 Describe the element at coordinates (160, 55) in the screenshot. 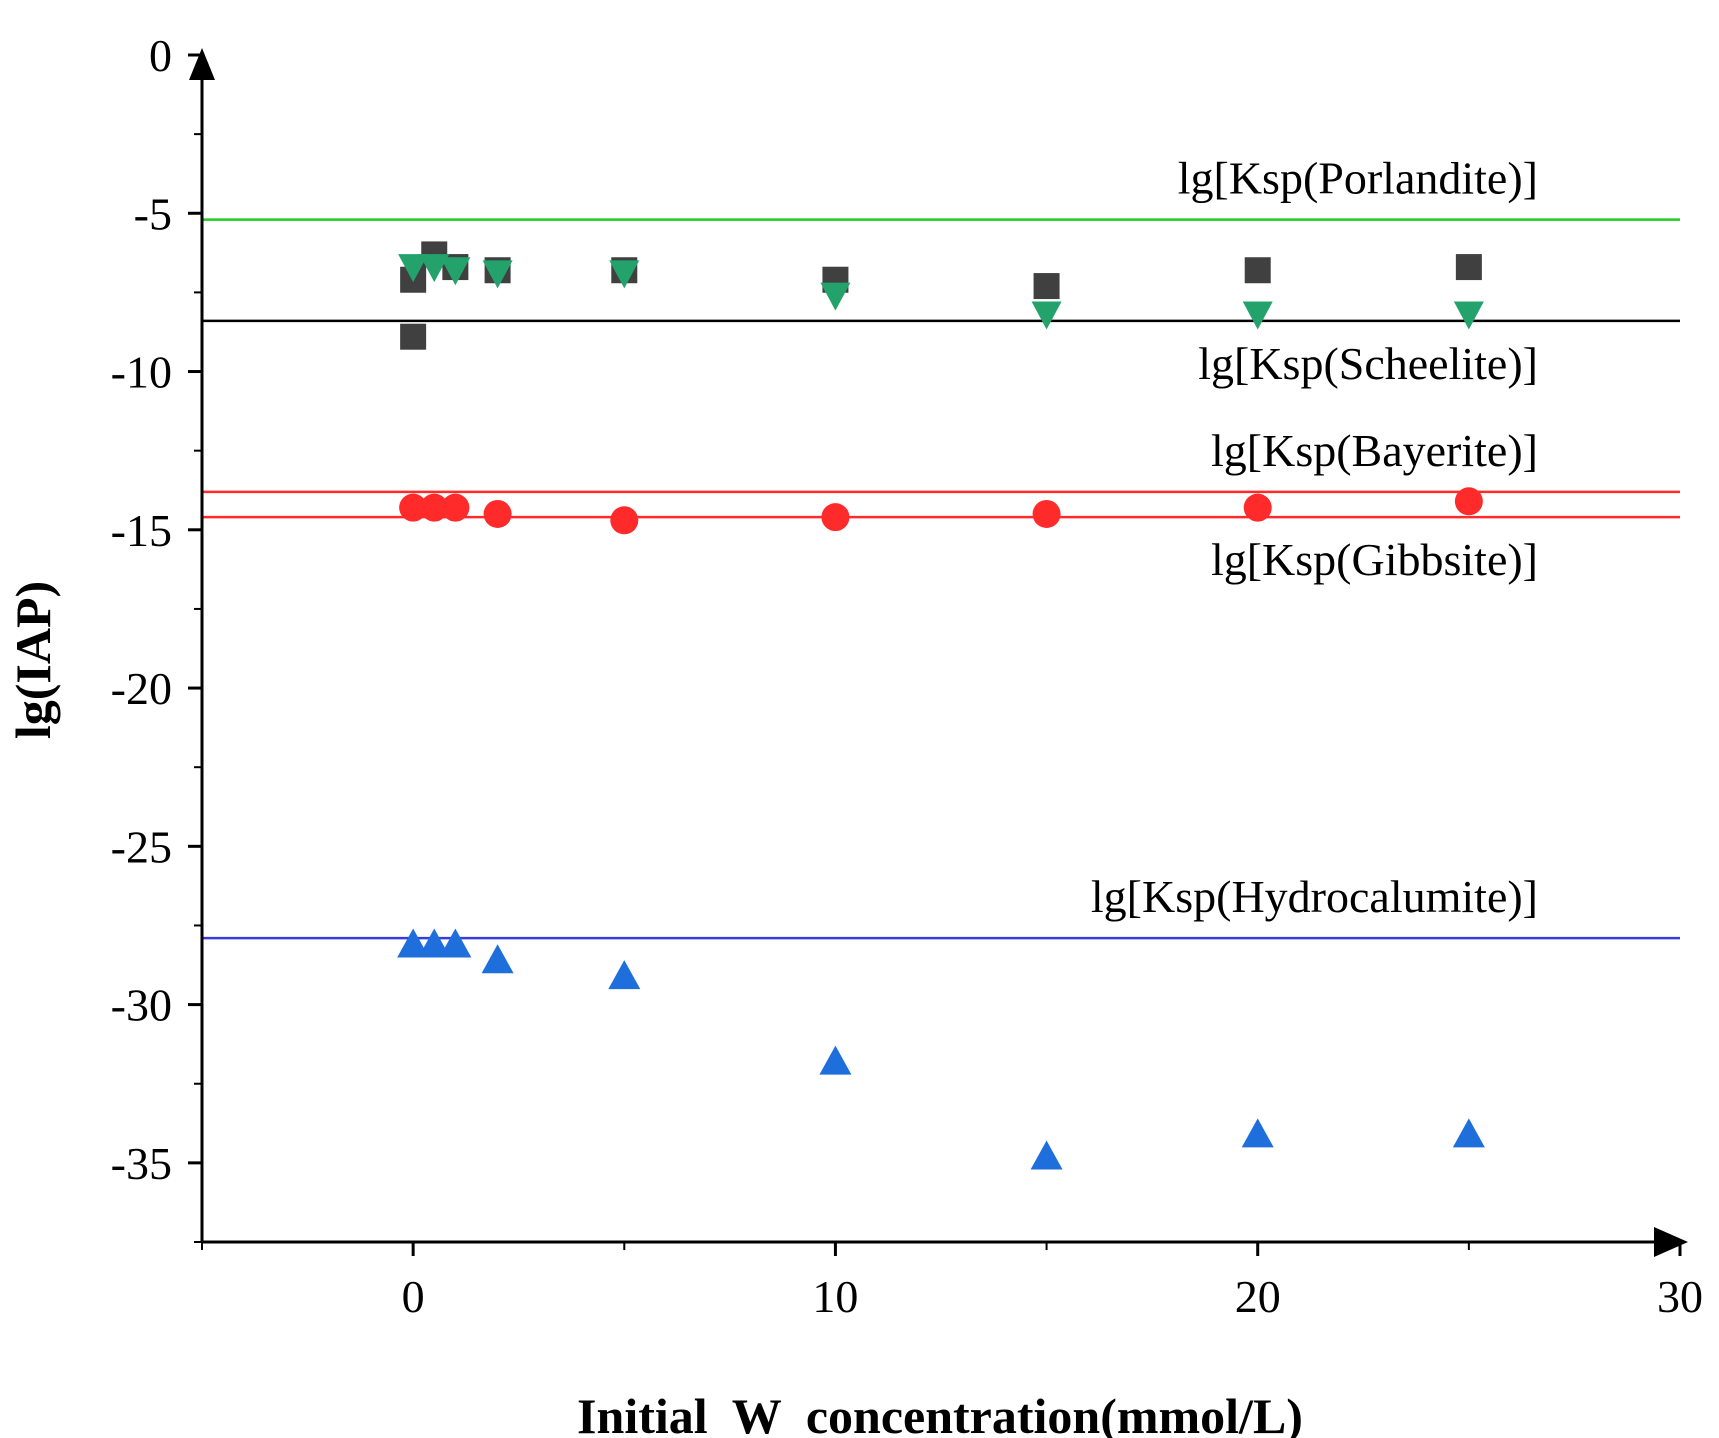

I see `y-tick-label: 0` at that location.